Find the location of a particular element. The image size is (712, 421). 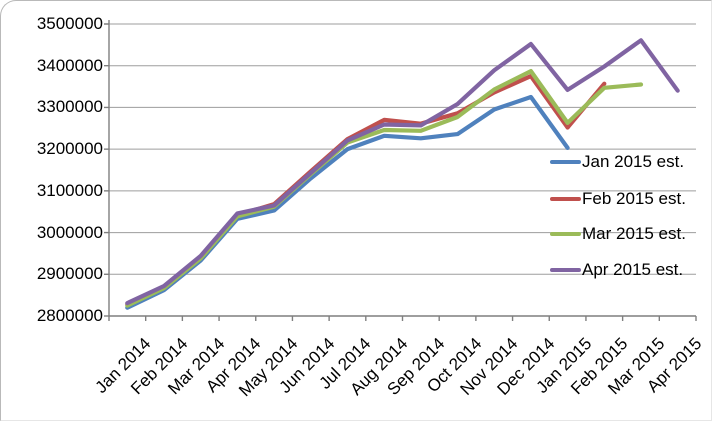

y-axis-tick-label: 3100000 is located at coordinates (69, 190).